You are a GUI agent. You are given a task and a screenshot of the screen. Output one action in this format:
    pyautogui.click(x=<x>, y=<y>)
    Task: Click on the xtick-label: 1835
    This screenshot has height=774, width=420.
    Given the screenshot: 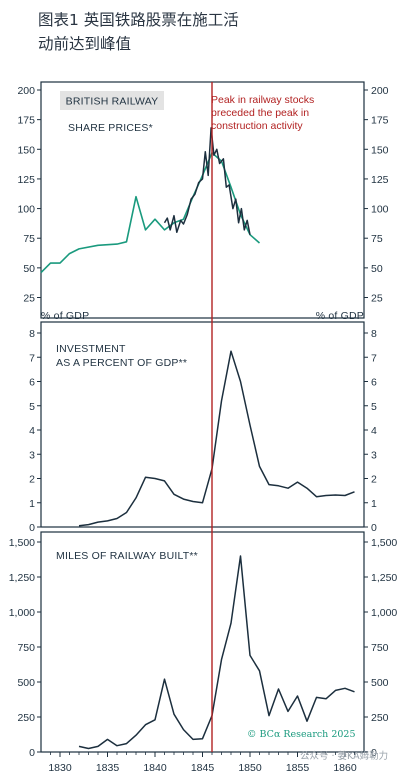 What is the action you would take?
    pyautogui.click(x=108, y=768)
    